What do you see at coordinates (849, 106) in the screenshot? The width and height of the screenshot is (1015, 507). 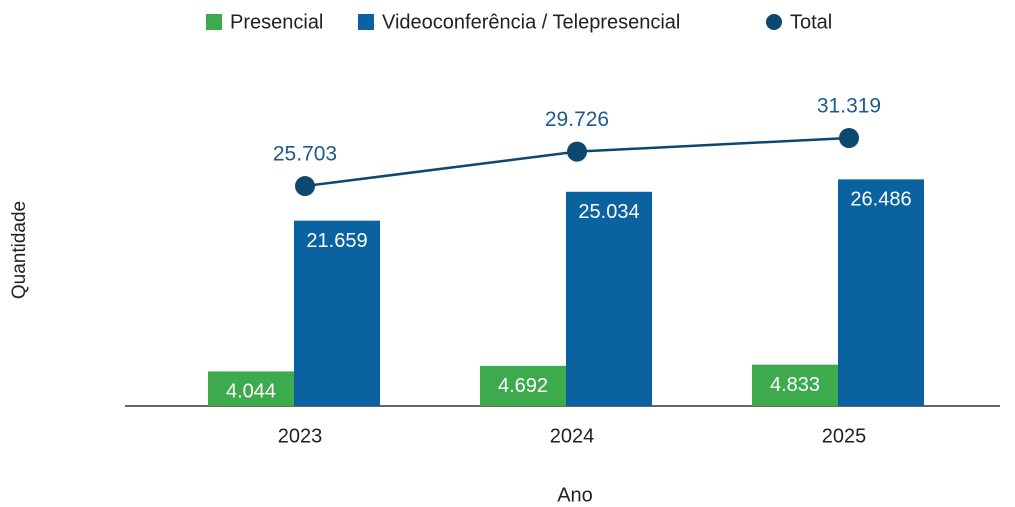 I see `line-value-label: 31.319` at bounding box center [849, 106].